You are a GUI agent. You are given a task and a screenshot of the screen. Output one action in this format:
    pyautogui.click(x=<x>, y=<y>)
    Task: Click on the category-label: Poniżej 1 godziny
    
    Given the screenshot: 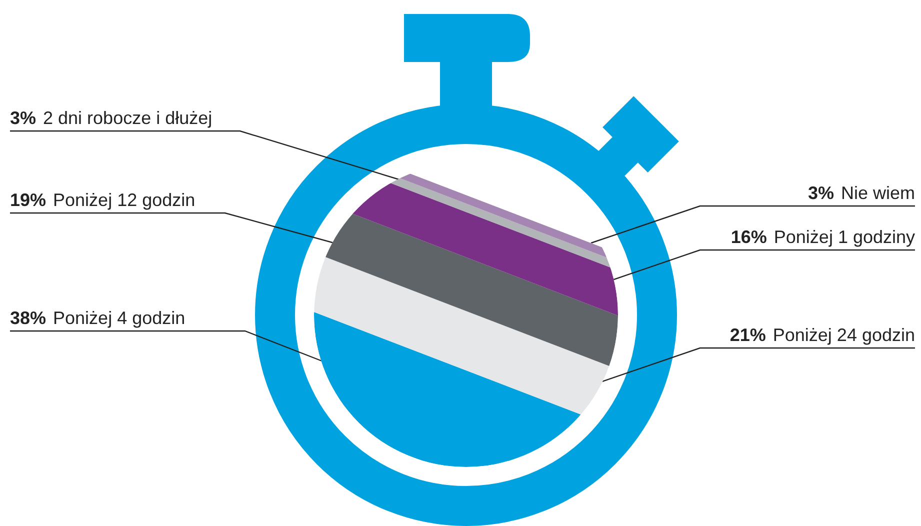 What is the action you would take?
    pyautogui.click(x=844, y=237)
    